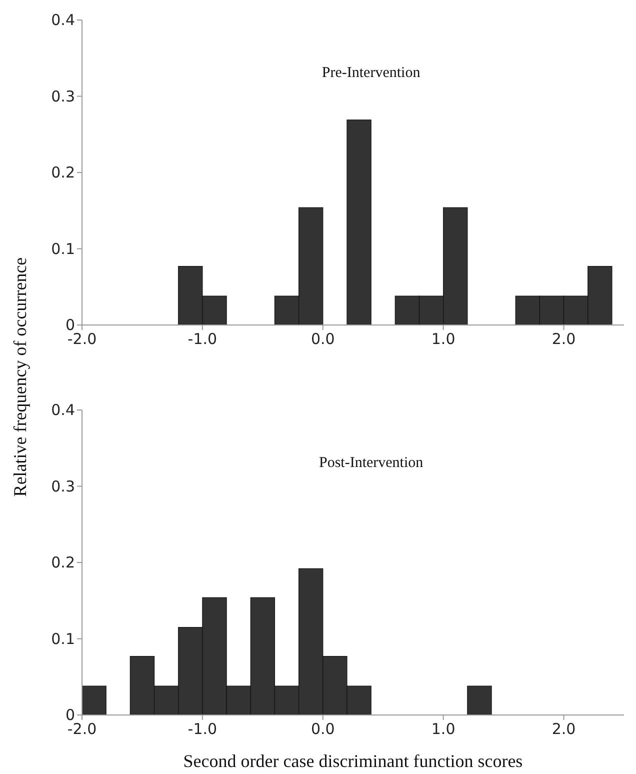 This screenshot has height=774, width=636. I want to click on y-axis-title: Relative frequency of occurrence, so click(20, 377).